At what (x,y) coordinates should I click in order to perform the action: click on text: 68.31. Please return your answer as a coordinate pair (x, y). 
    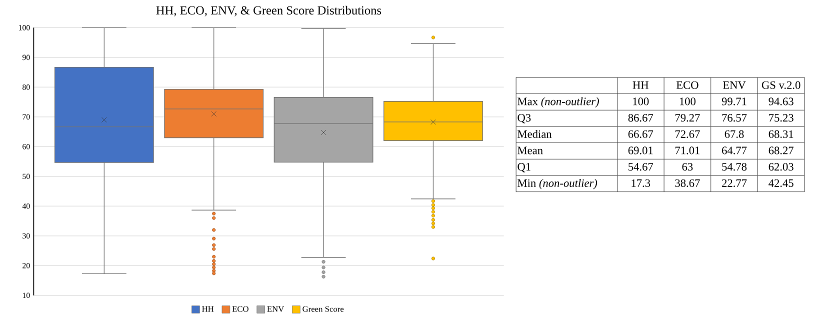
    Looking at the image, I should click on (781, 134).